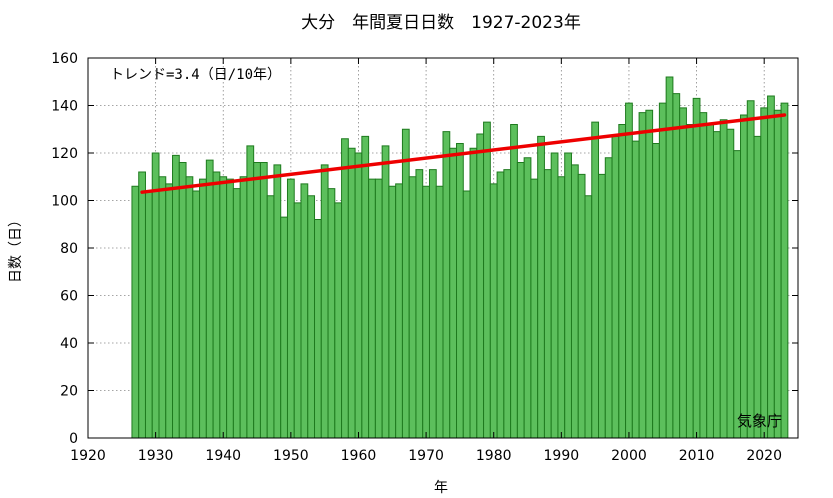  I want to click on bar-1944, so click(250, 292).